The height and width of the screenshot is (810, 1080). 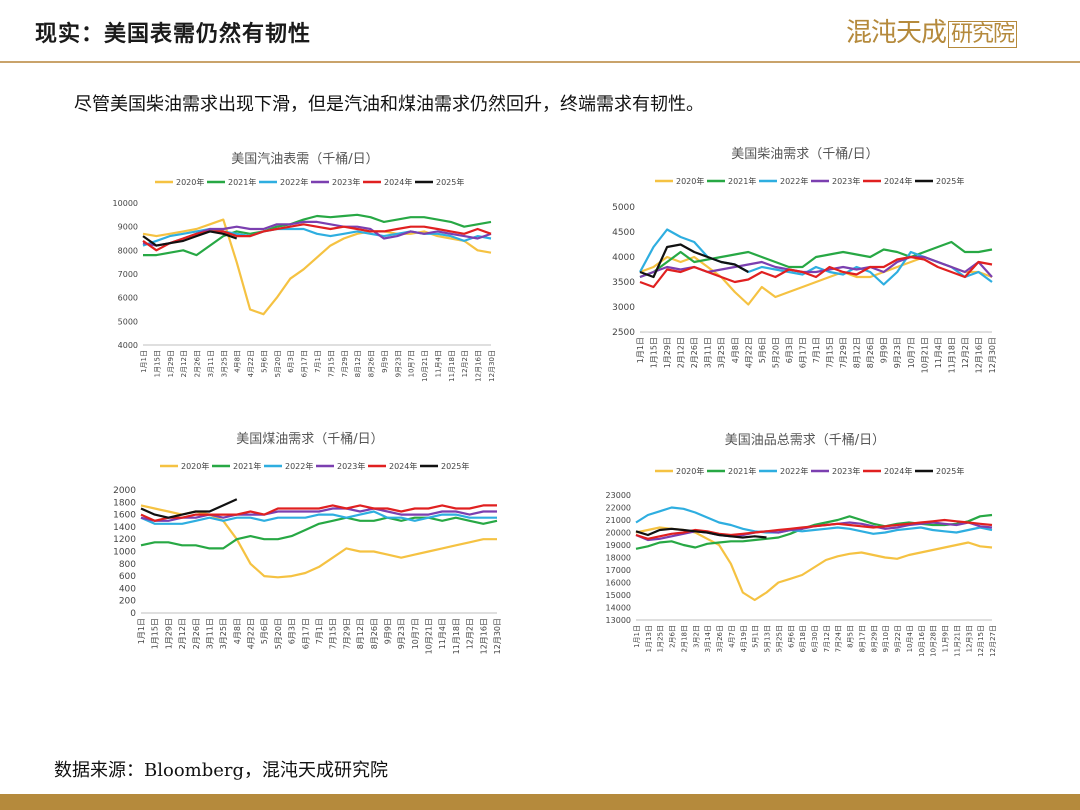 I want to click on x-tick-label: 2月26日, so click(x=694, y=352).